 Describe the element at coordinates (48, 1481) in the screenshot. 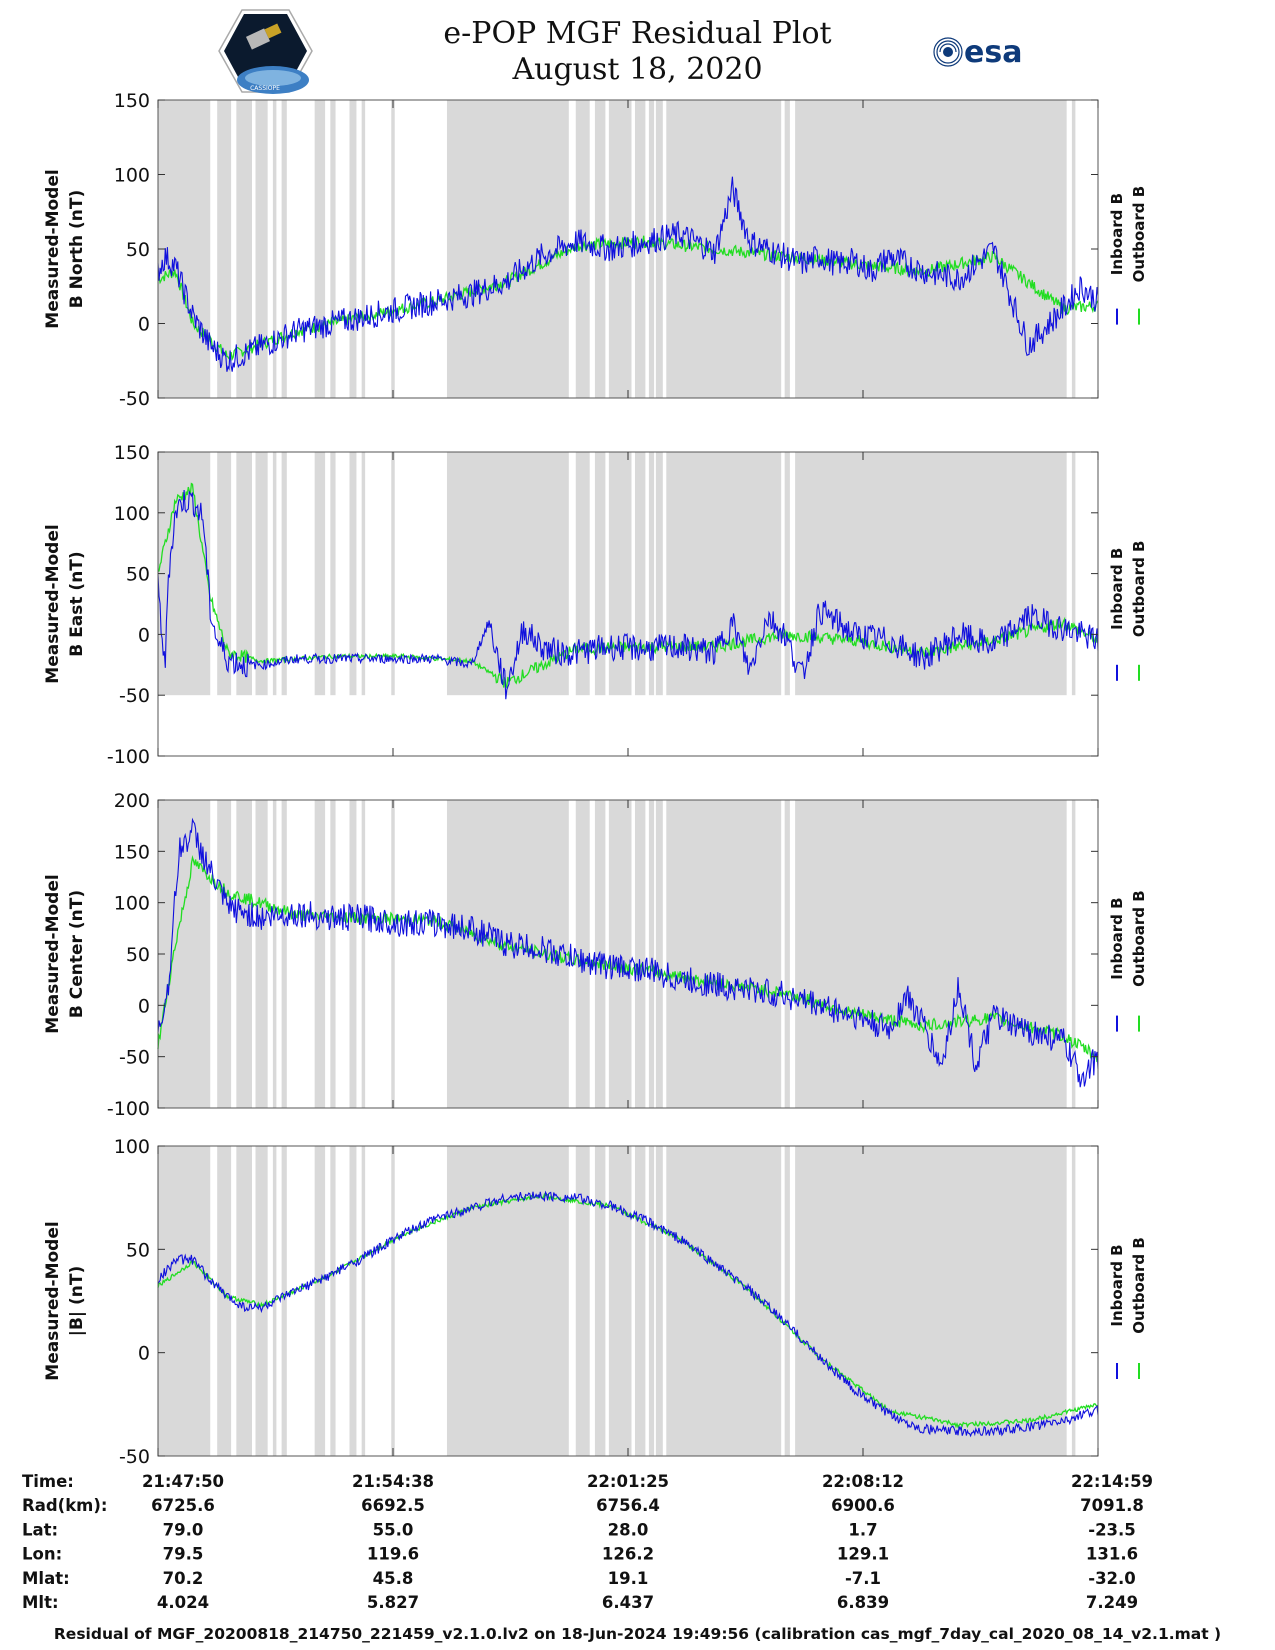

I see `row-label: Time:` at that location.